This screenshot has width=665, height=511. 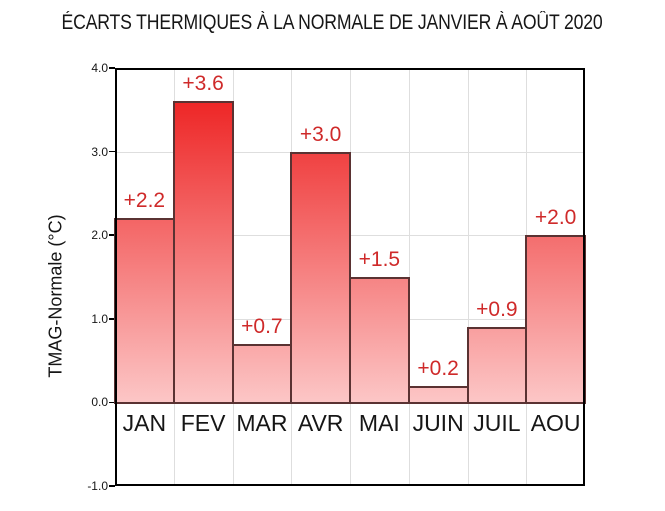 What do you see at coordinates (97, 486) in the screenshot?
I see `y-tick-label: -1.0` at bounding box center [97, 486].